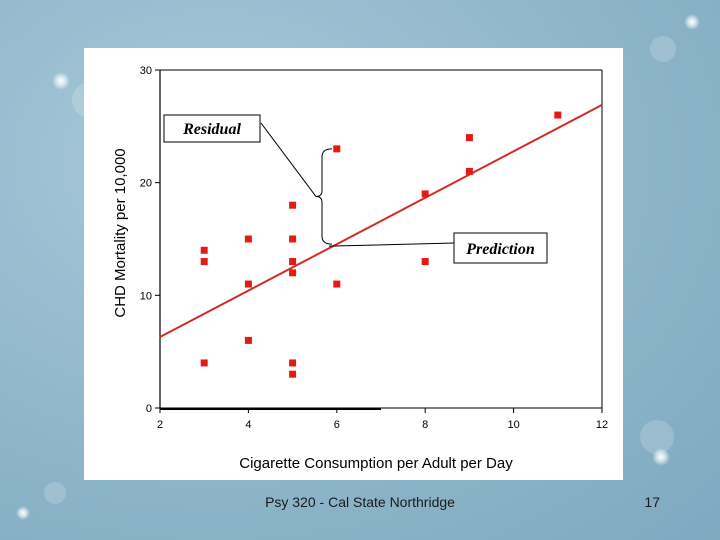 Image resolution: width=720 pixels, height=540 pixels. Describe the element at coordinates (120, 232) in the screenshot. I see `y-axis-title: CHD Mortality per 10,000` at that location.